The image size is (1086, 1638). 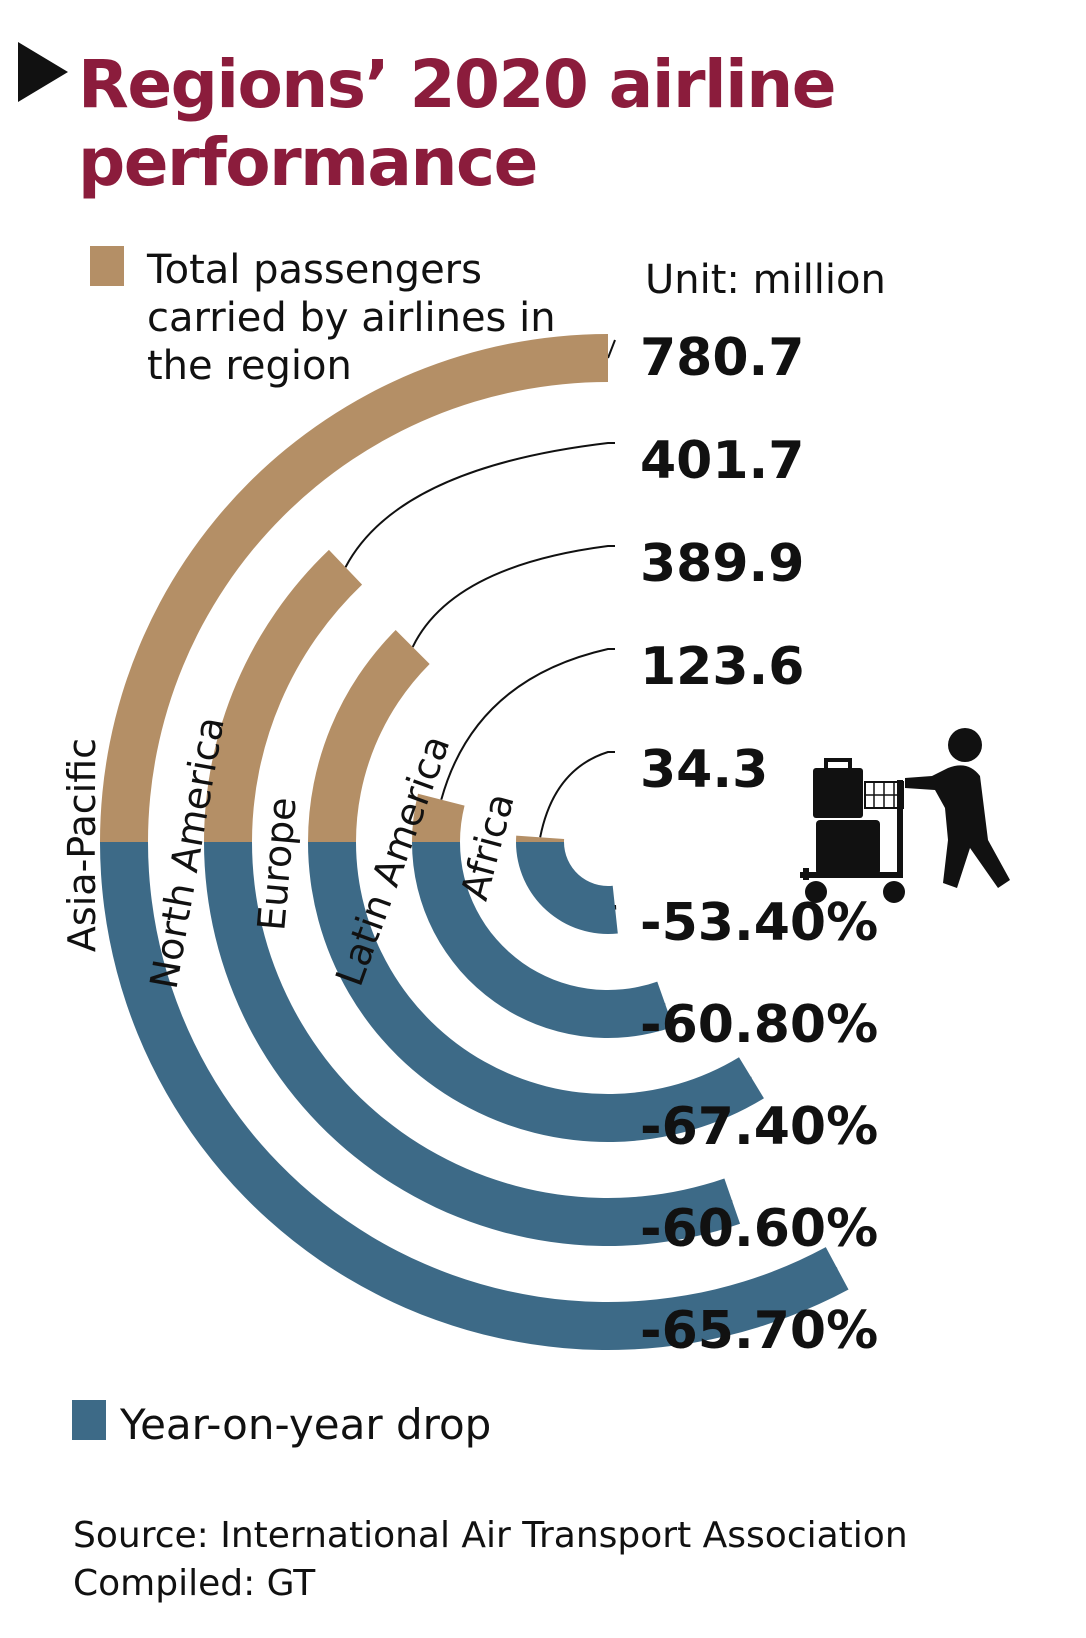 What do you see at coordinates (759, 1229) in the screenshot?
I see `drop-value-north-america: -60.60%` at bounding box center [759, 1229].